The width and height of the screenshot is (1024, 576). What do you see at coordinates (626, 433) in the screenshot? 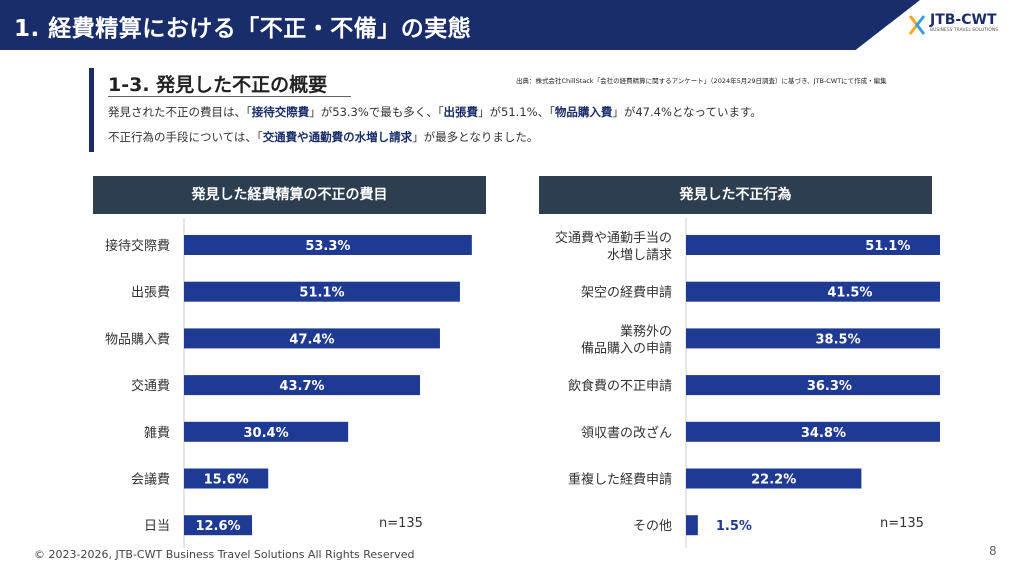
I see `category-label-4: 領収書の改ざん` at bounding box center [626, 433].